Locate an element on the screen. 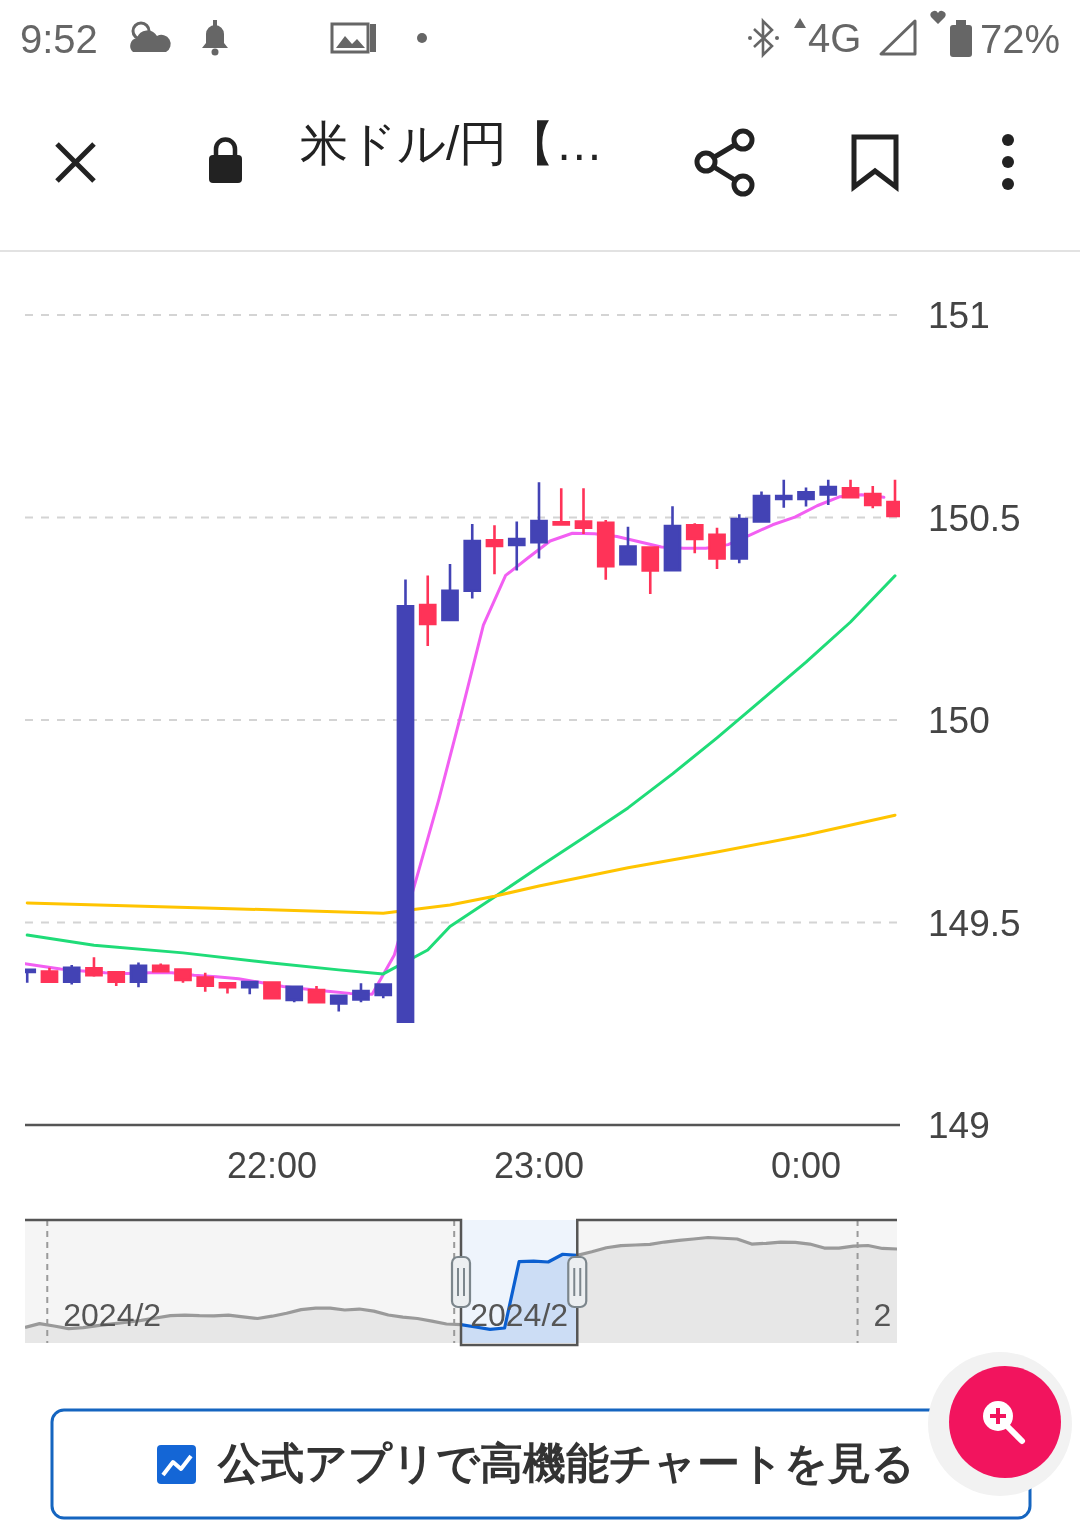 This screenshot has width=1080, height=1524. y-tick-label: 149 is located at coordinates (959, 1125).